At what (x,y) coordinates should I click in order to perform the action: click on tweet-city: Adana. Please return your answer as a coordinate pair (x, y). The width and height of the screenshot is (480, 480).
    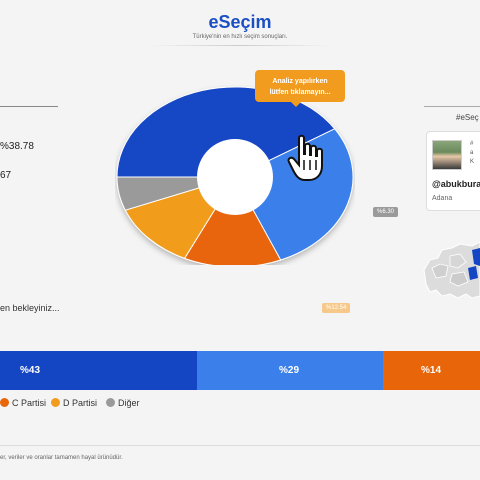
    Looking at the image, I should click on (442, 198).